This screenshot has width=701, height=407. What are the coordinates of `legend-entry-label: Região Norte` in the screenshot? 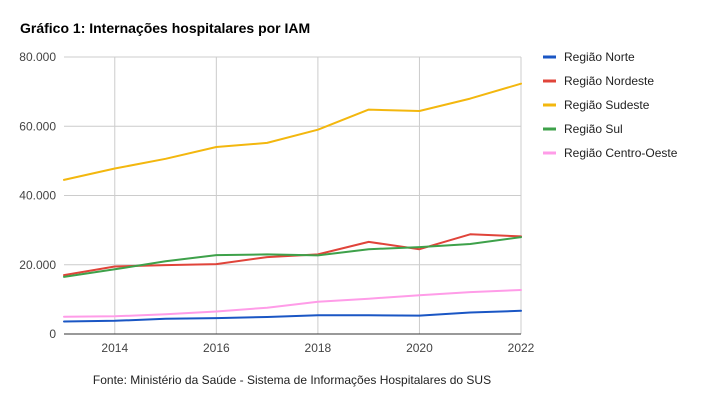 It's located at (599, 57).